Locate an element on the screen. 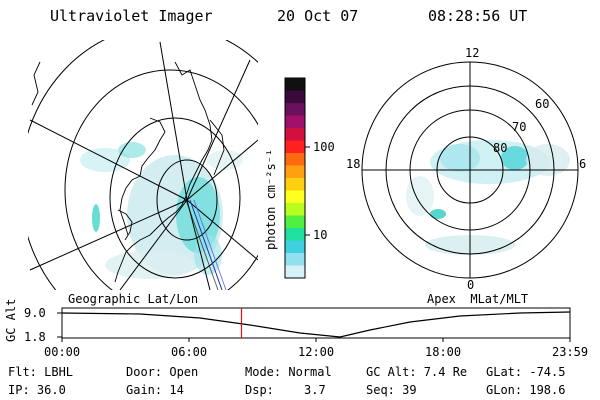  info-glat: GLat: -74.5 is located at coordinates (526, 372).